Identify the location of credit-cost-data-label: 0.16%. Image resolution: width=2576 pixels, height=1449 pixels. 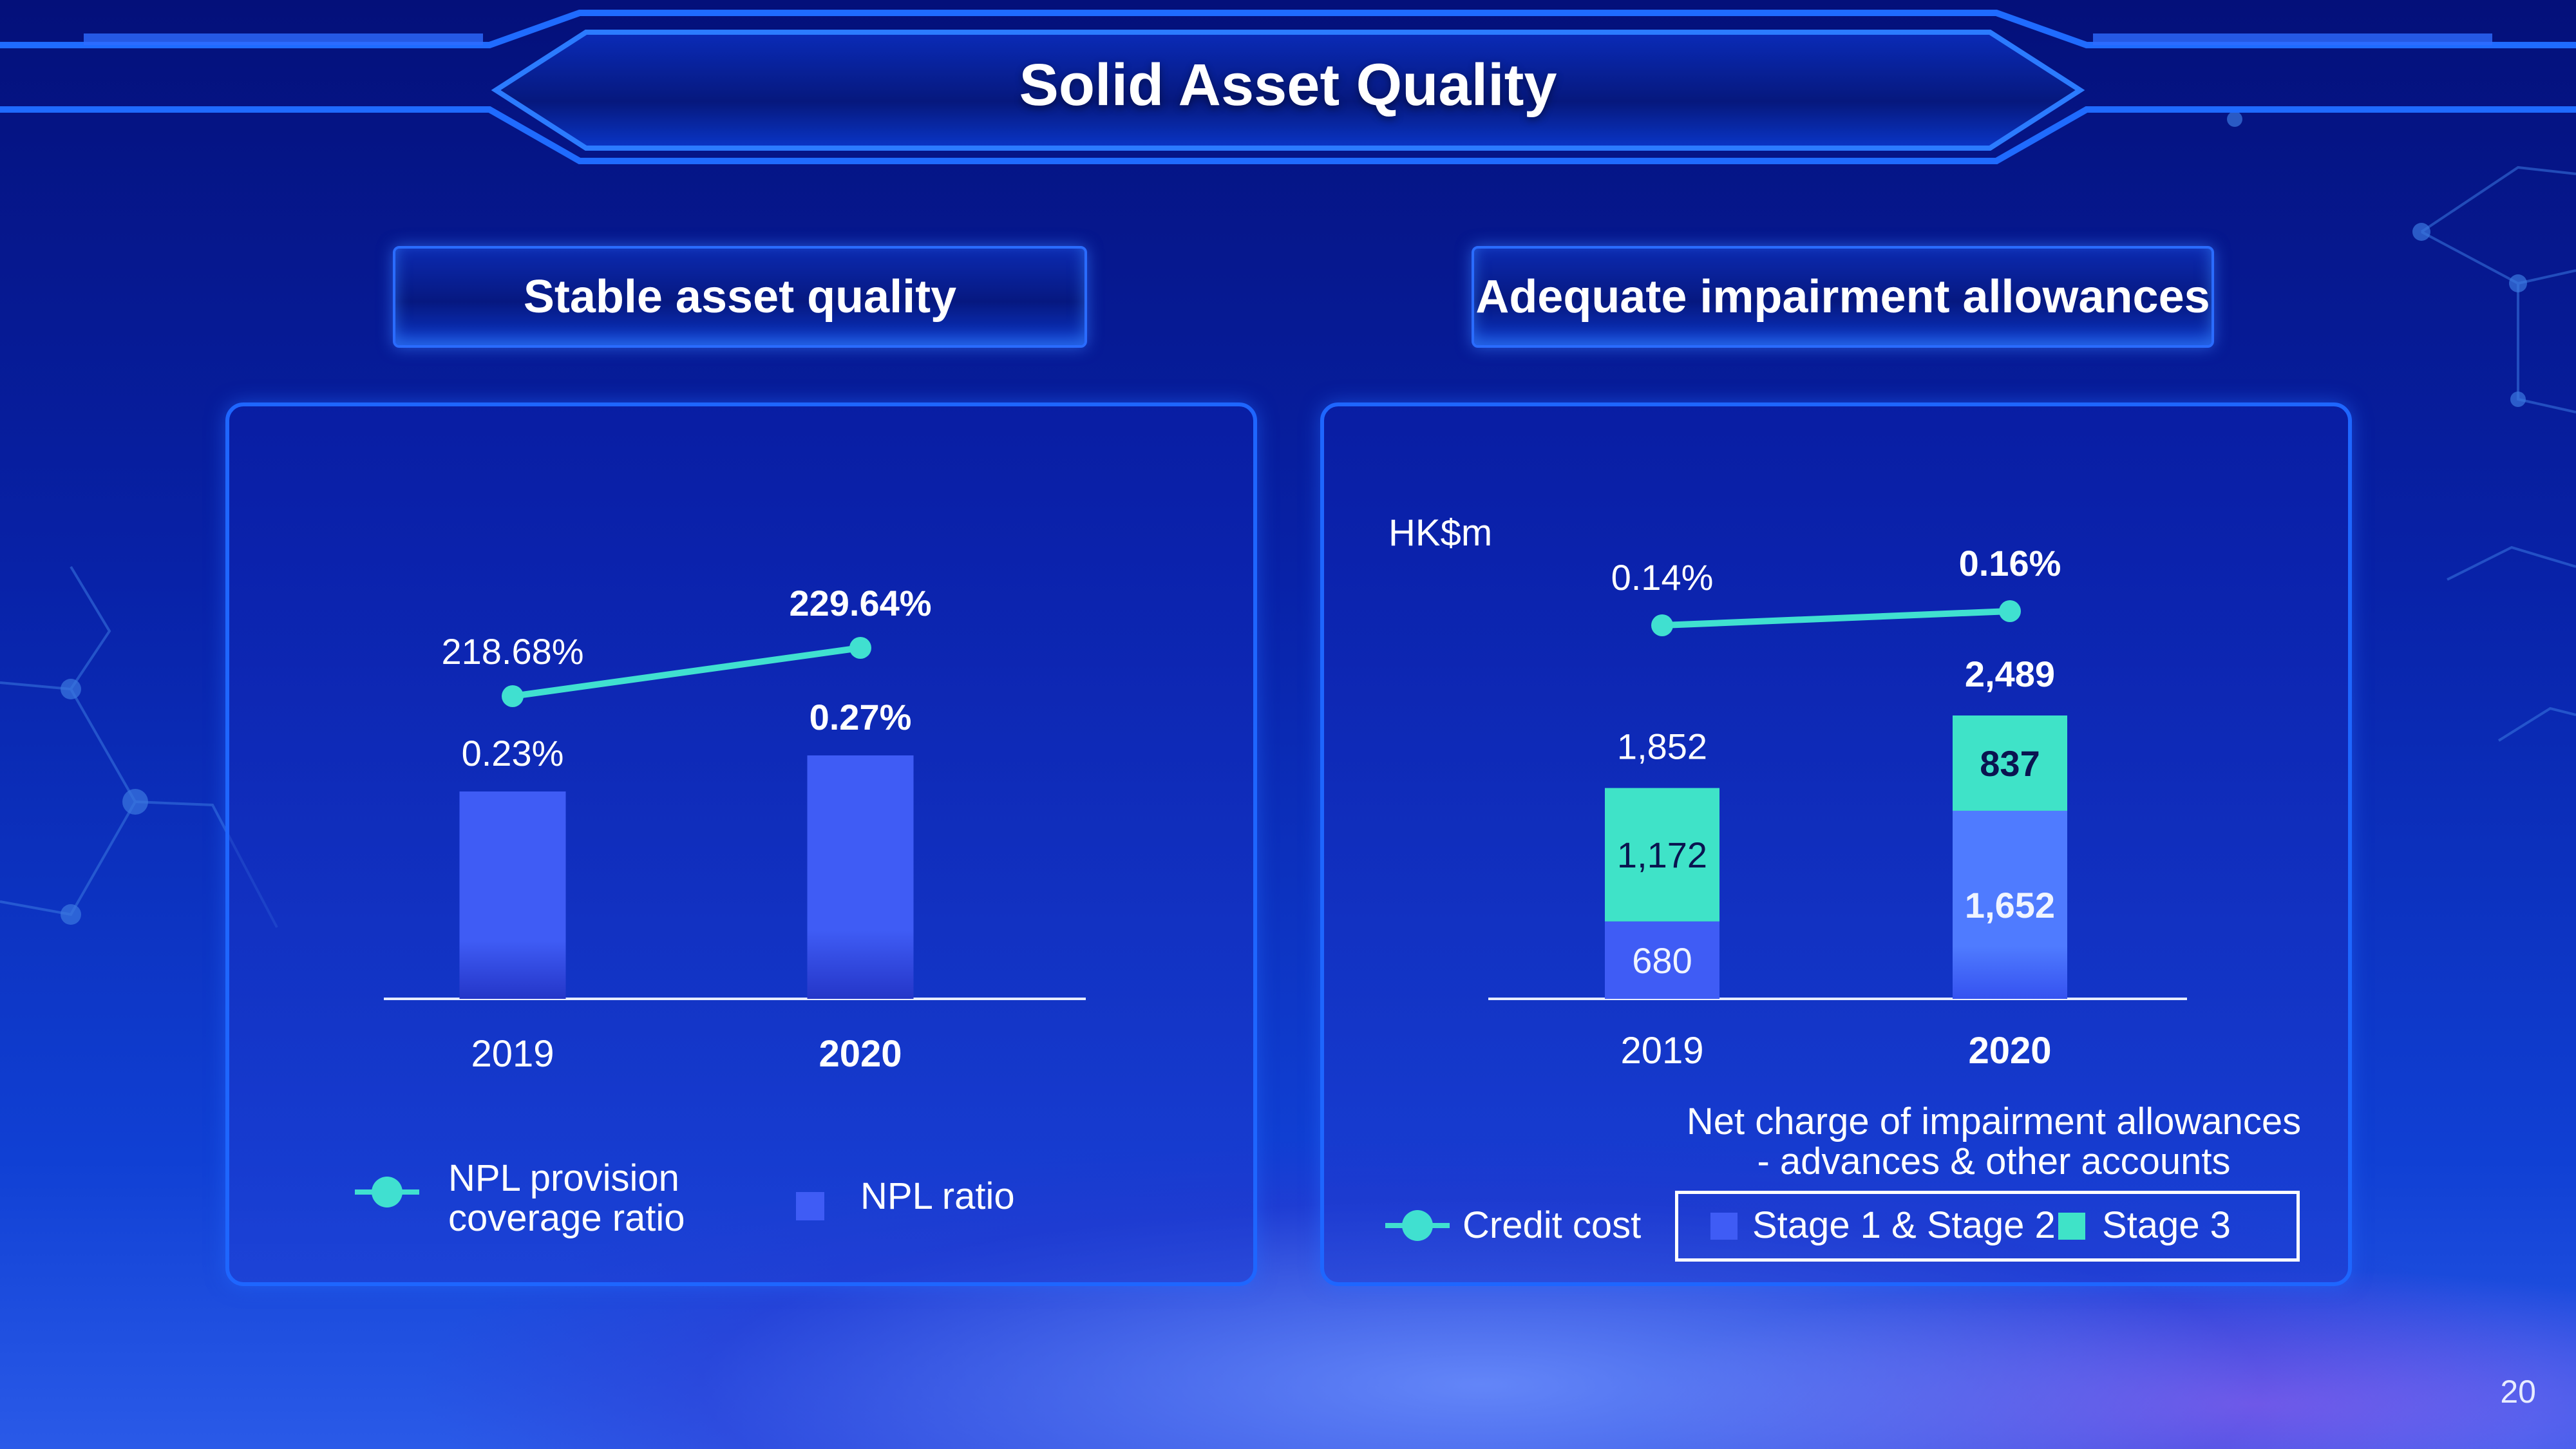
(2010, 563).